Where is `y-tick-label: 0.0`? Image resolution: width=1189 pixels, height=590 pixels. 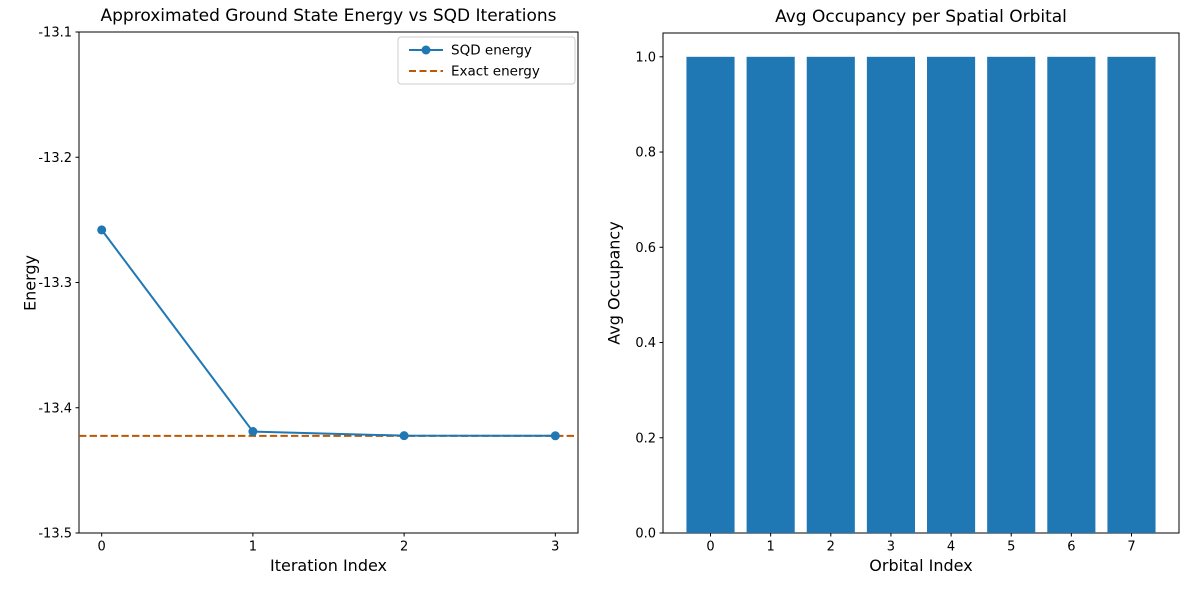 y-tick-label: 0.0 is located at coordinates (645, 534).